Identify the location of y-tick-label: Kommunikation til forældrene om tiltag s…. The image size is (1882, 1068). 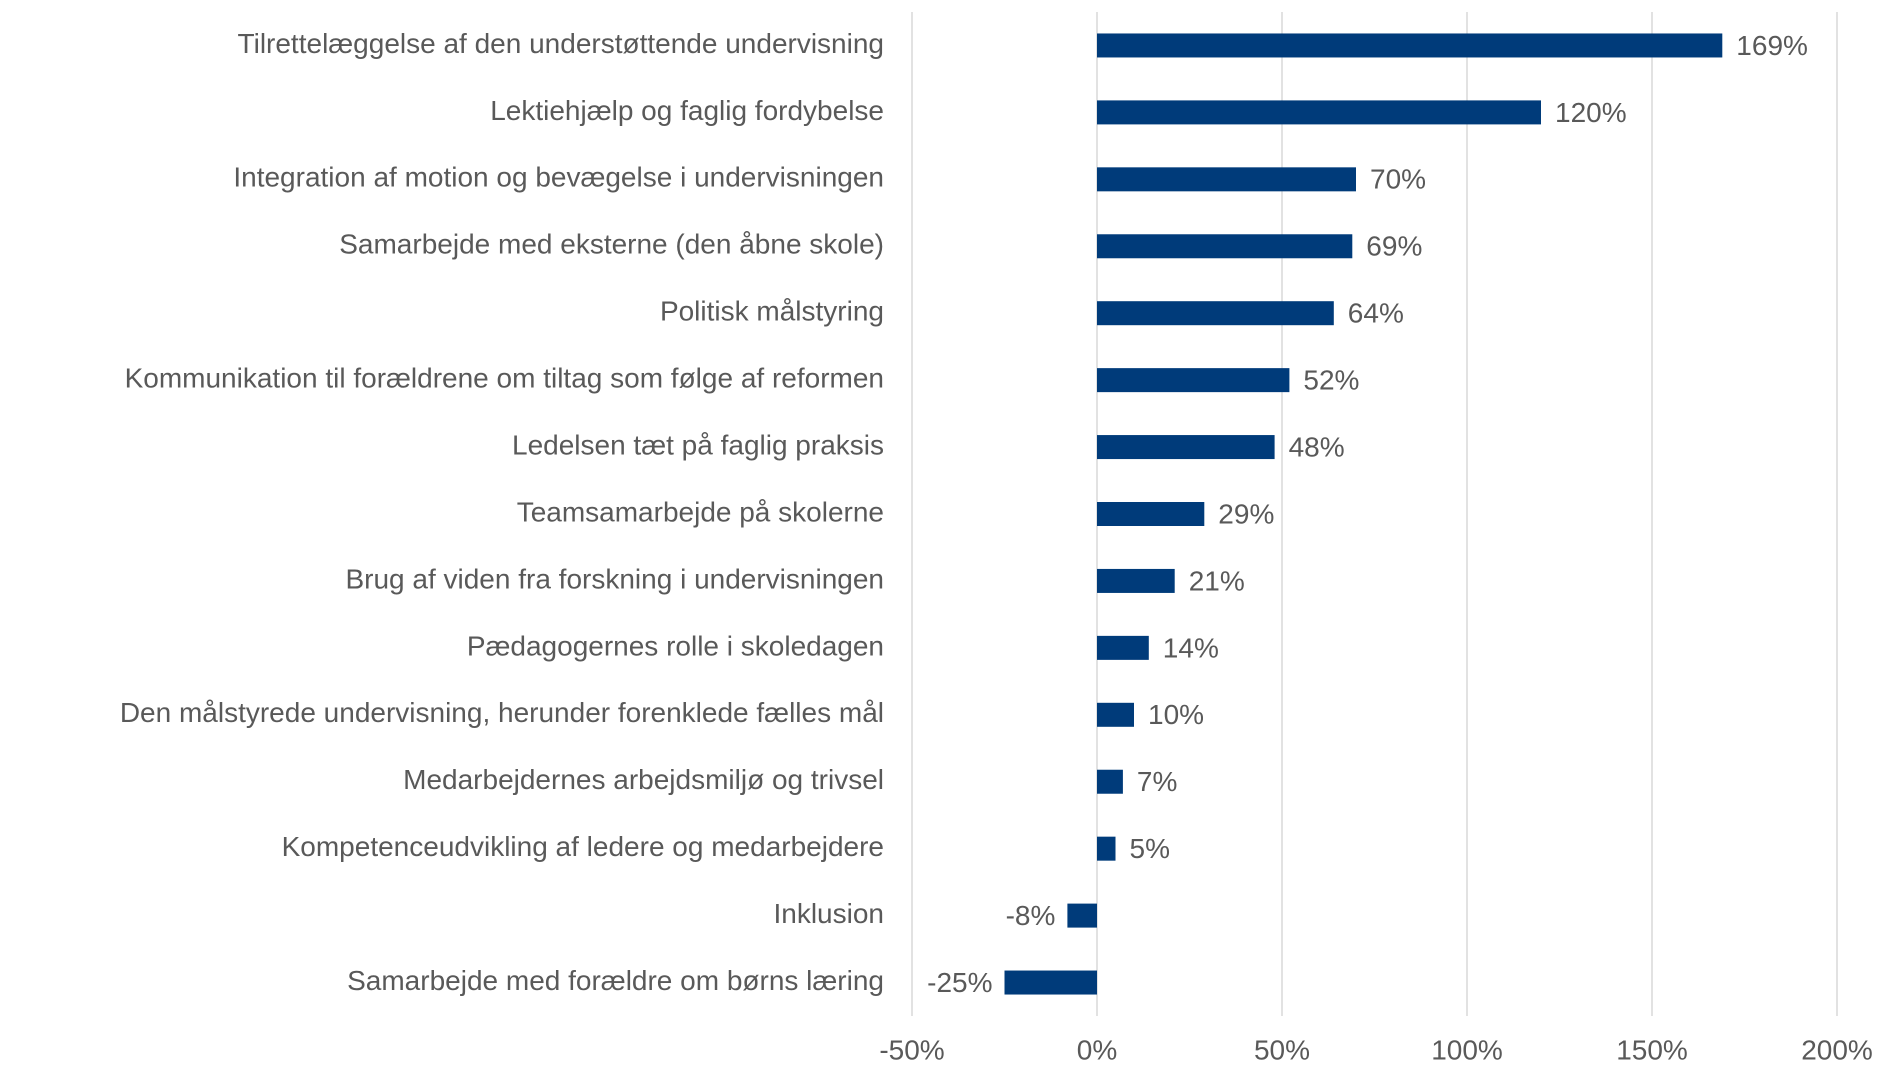
(504, 378).